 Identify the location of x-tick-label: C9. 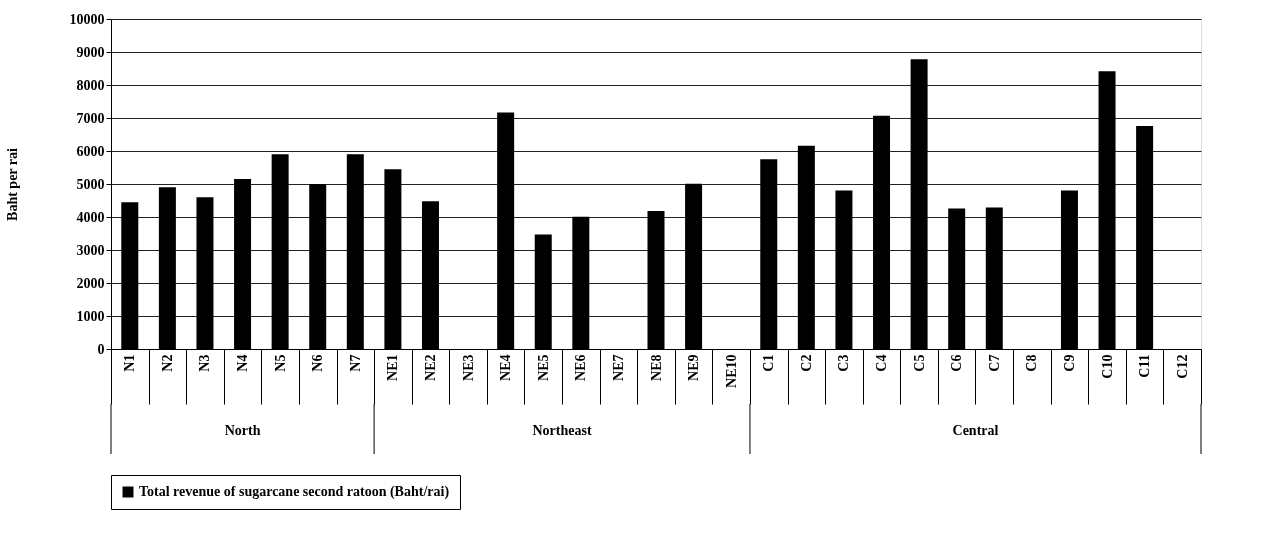
(1069, 363).